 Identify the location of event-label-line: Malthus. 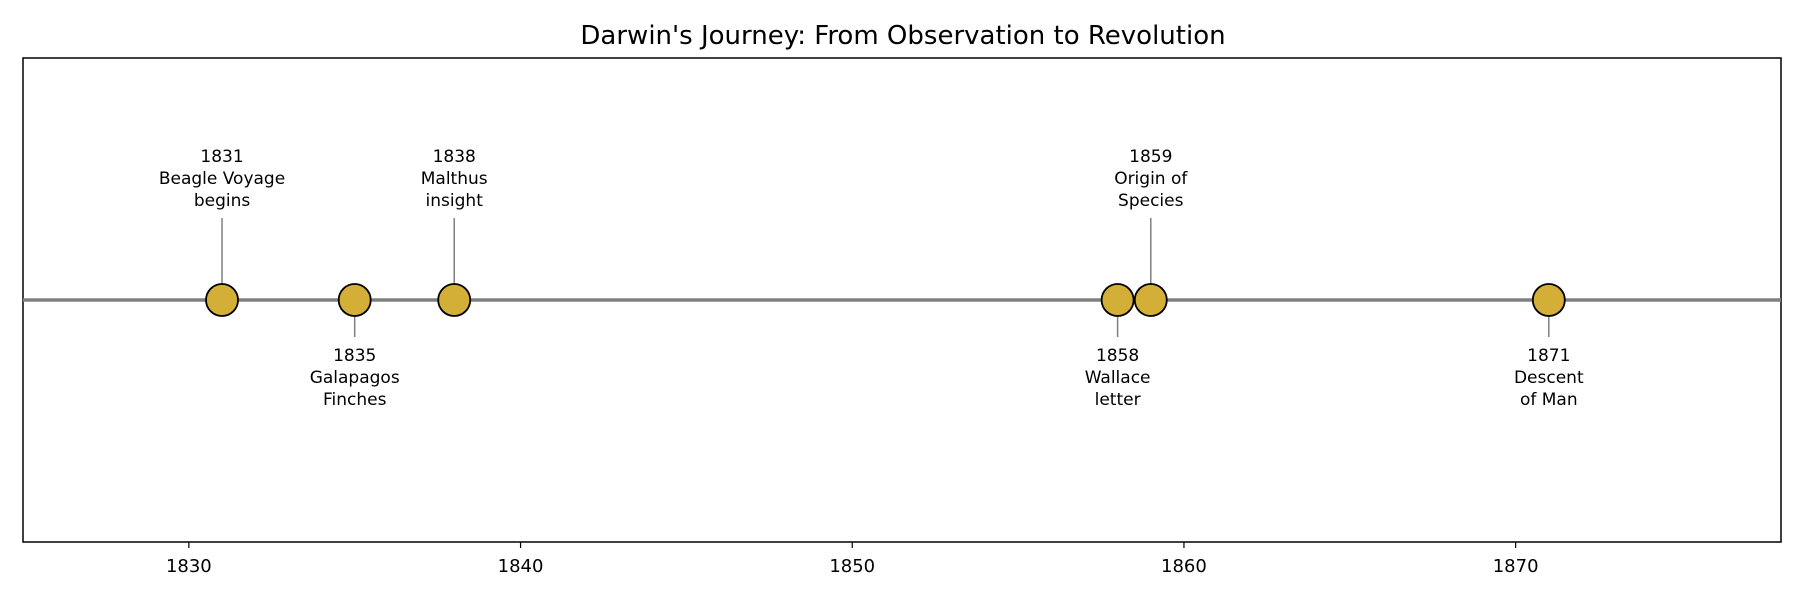
(454, 179).